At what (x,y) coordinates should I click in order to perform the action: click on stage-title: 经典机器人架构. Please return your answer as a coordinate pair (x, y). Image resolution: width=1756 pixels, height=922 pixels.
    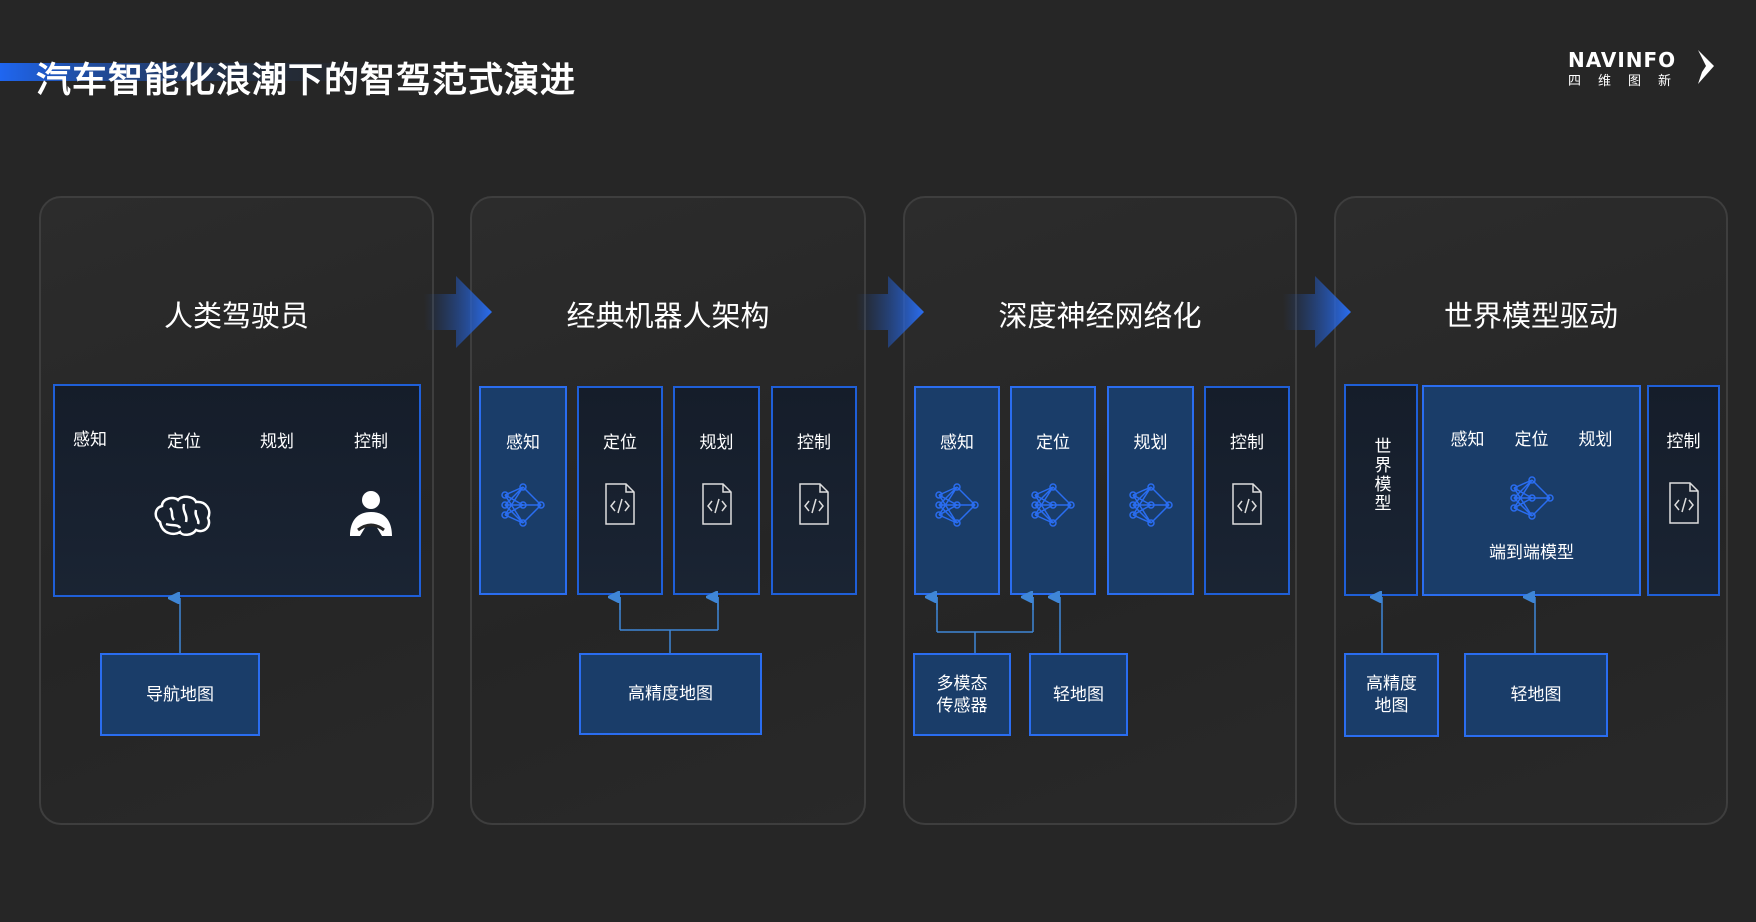
    Looking at the image, I should click on (668, 316).